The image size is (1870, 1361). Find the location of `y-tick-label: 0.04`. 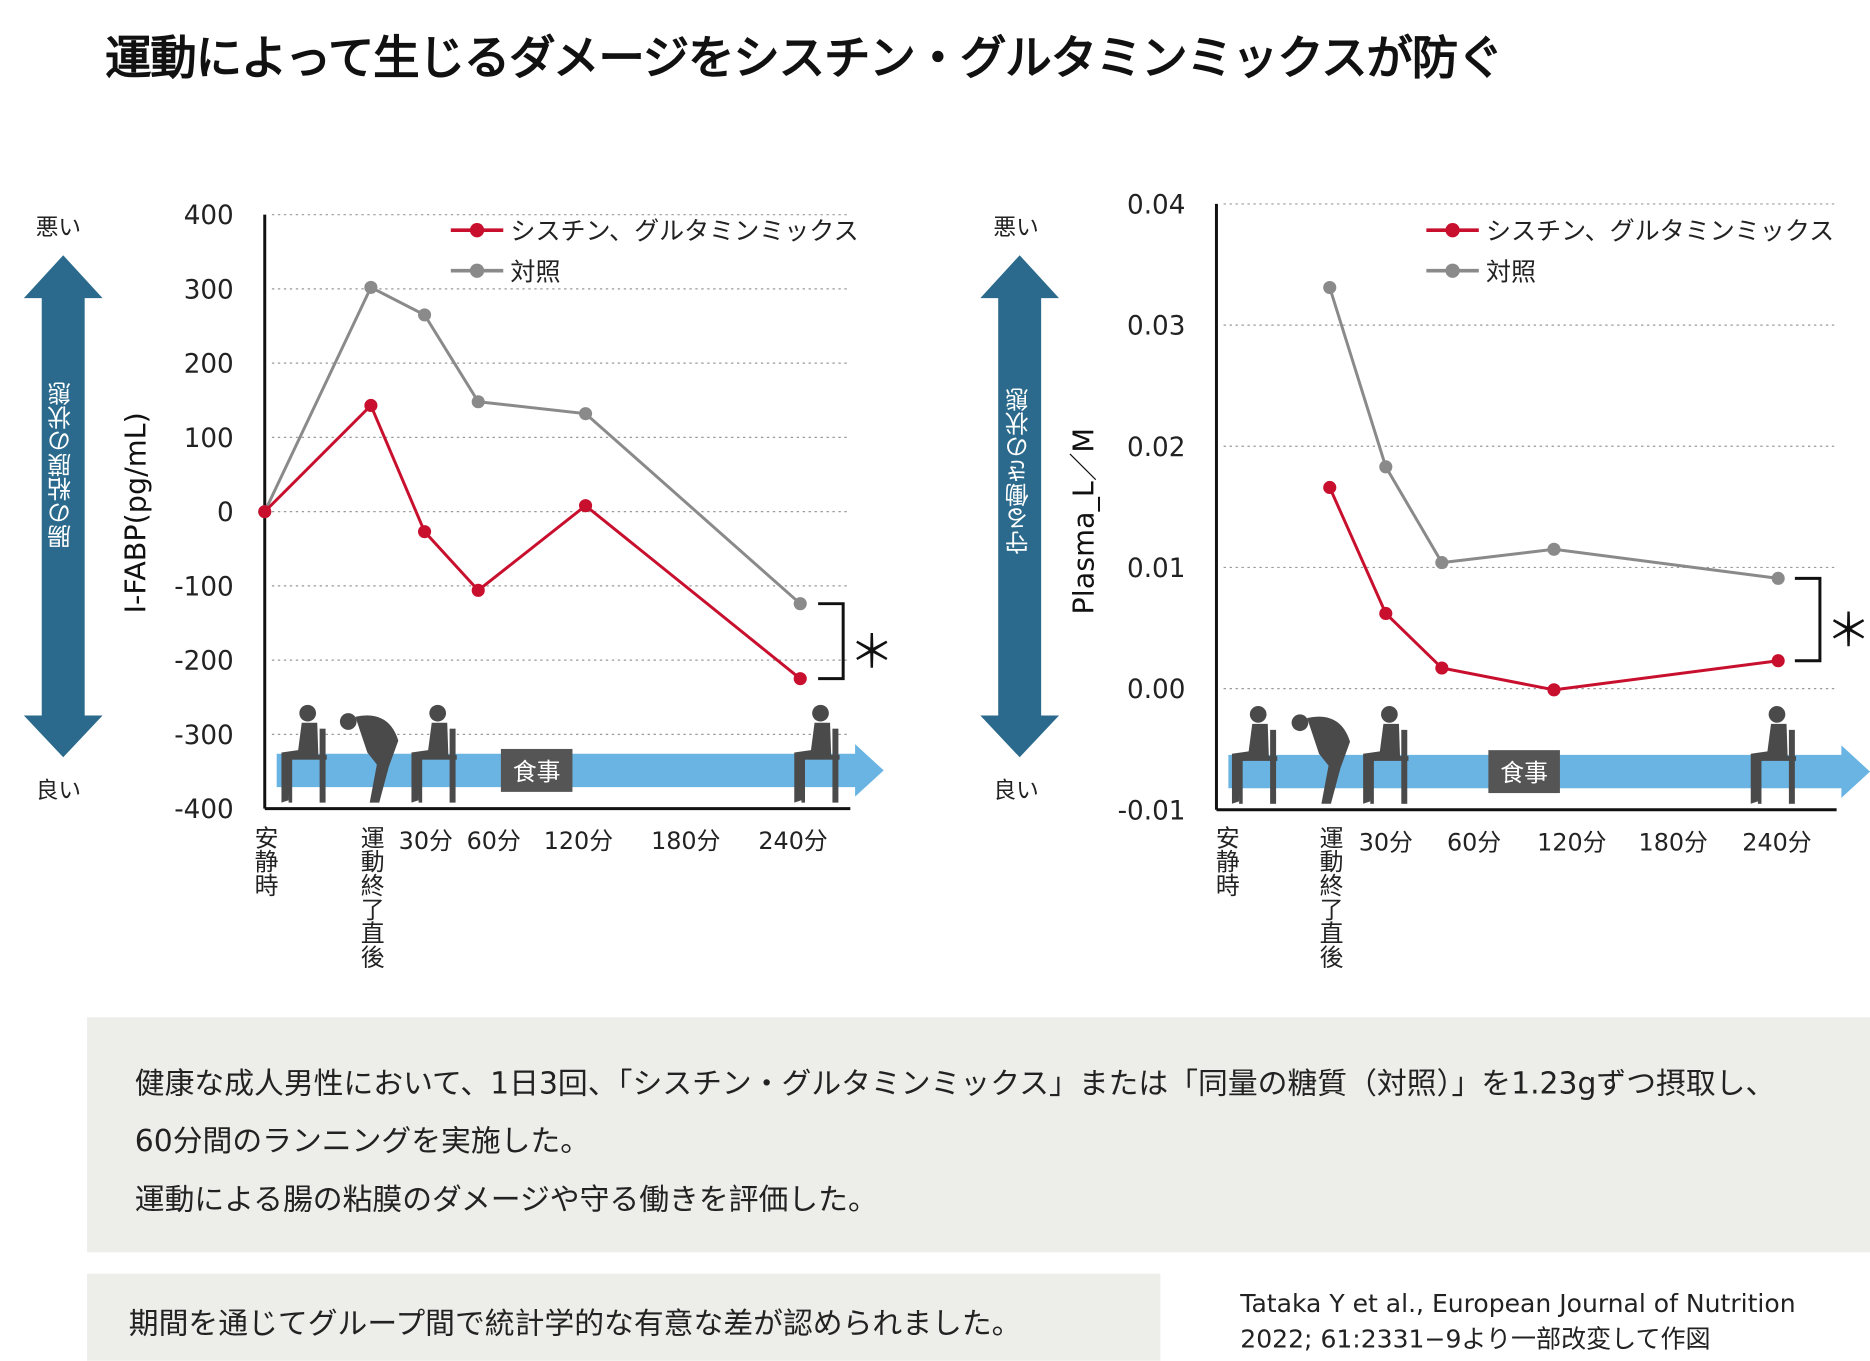

y-tick-label: 0.04 is located at coordinates (1156, 205).